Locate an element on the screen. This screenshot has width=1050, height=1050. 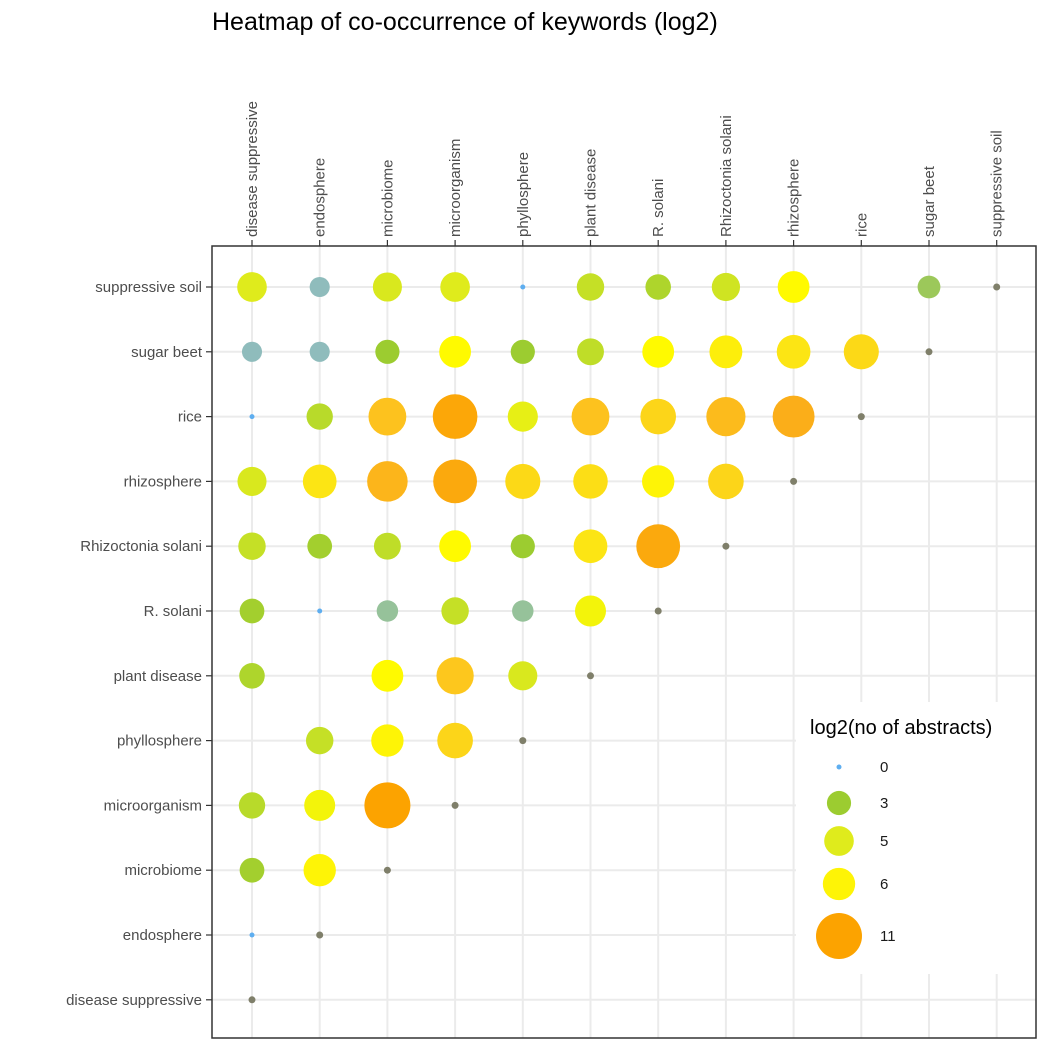
x-tick-label: disease suppressive is located at coordinates (252, 169).